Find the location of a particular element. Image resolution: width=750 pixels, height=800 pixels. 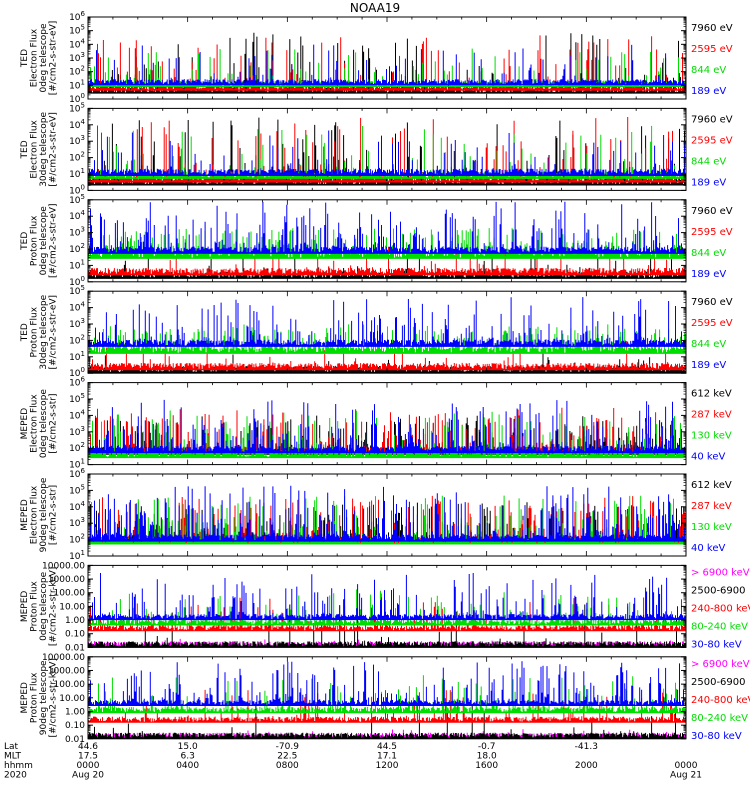

panel-frame is located at coordinates (387, 606).